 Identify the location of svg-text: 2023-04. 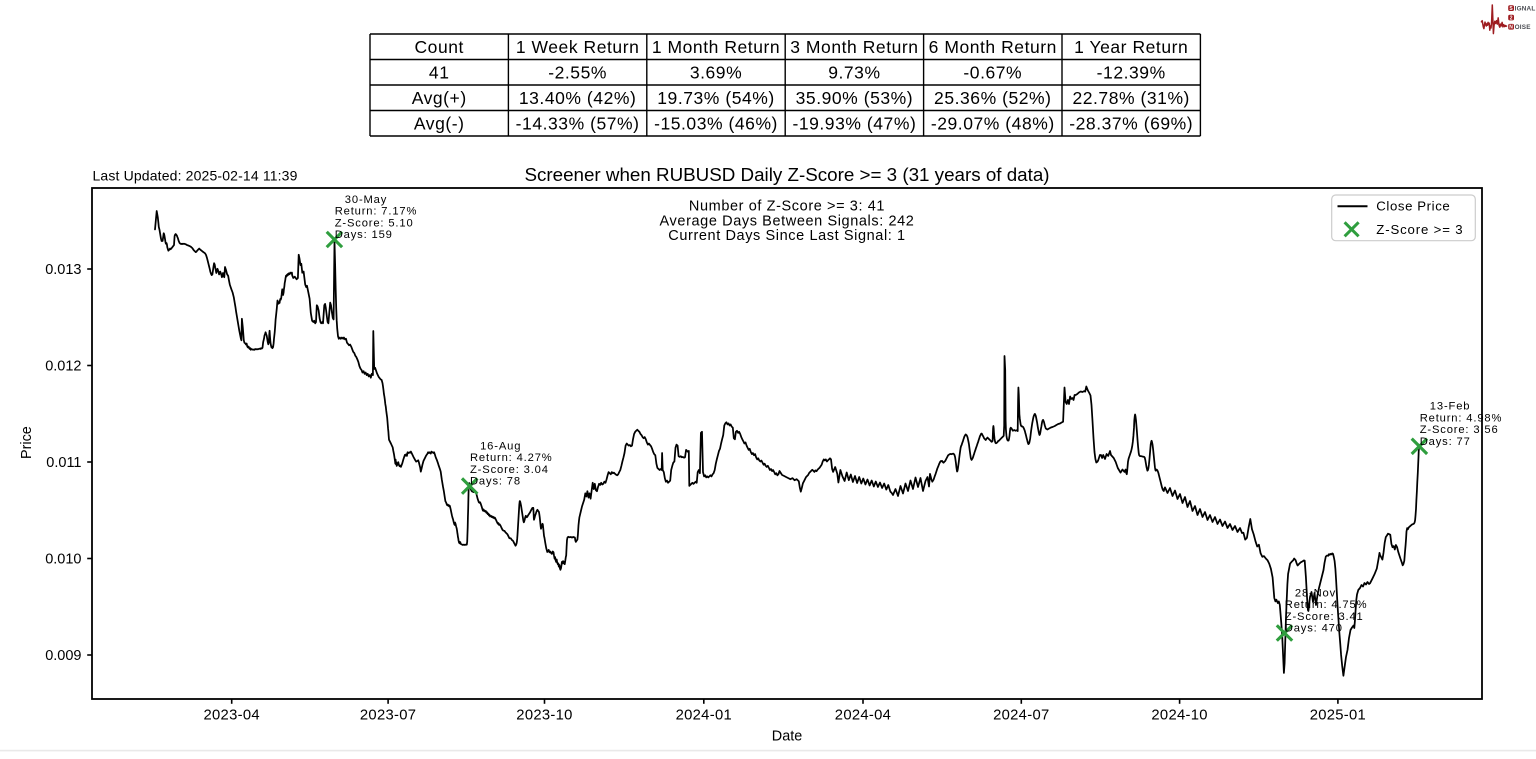
(231, 716).